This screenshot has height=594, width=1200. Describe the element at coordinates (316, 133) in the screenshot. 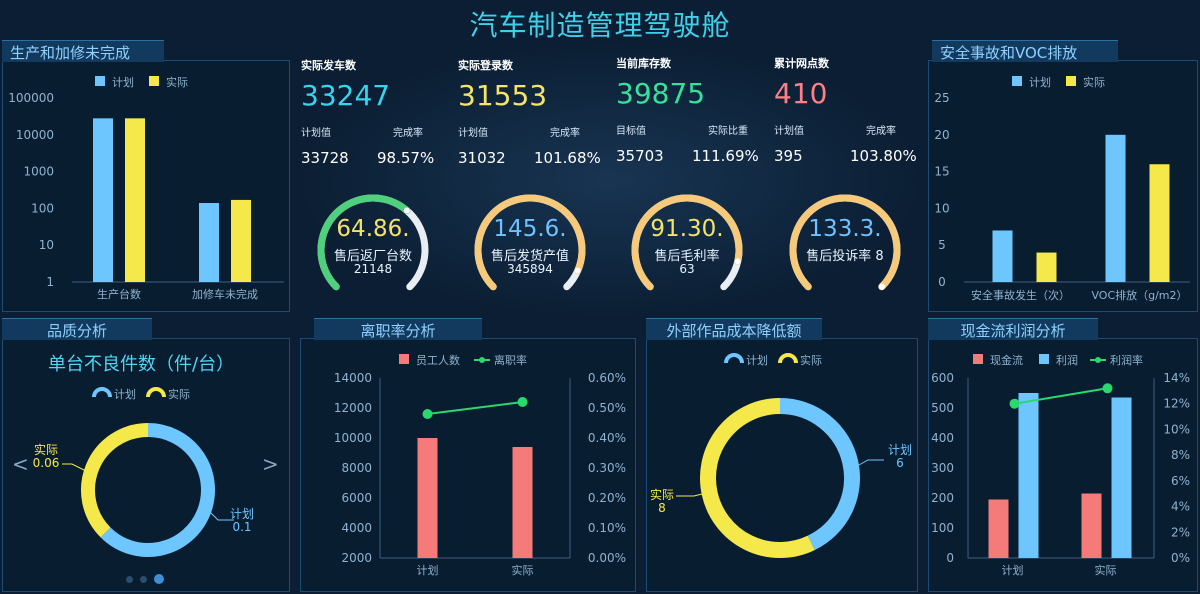

I see `kpi-sub1-label: 计划值` at that location.